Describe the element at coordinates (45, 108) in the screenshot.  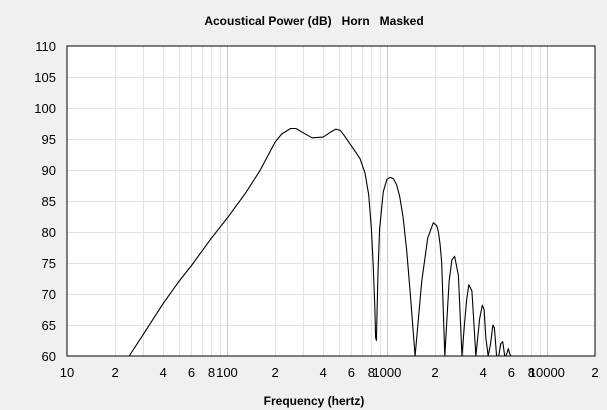
I see `y-tick-label: 100` at that location.